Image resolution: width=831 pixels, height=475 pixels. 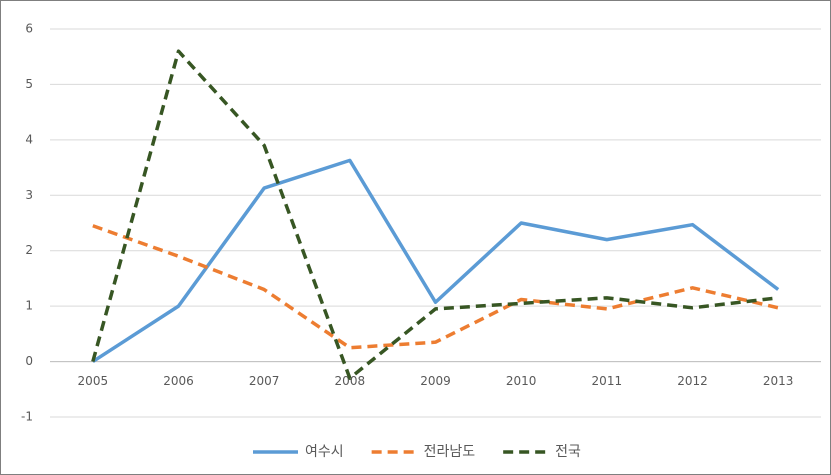 I want to click on y-tick-label: 2, so click(x=29, y=250).